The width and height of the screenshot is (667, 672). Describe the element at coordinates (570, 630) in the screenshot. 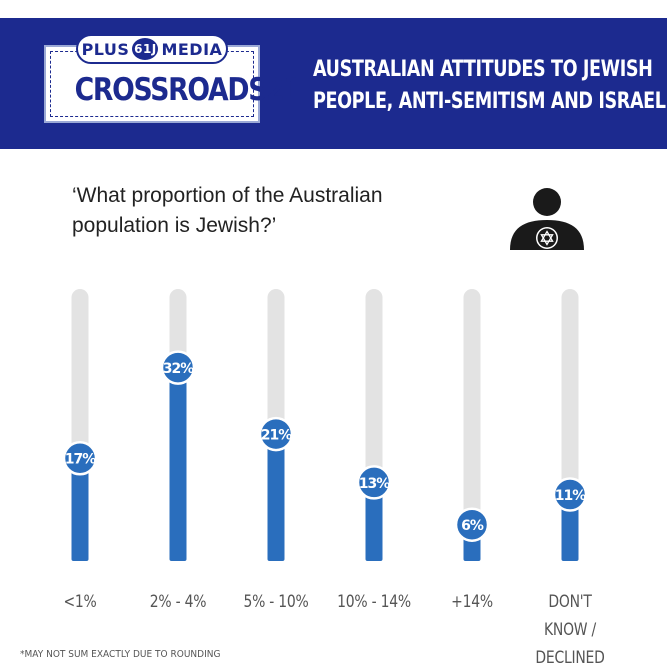

I see `x-tick-label: DON'T KNOW / DECLINED` at that location.